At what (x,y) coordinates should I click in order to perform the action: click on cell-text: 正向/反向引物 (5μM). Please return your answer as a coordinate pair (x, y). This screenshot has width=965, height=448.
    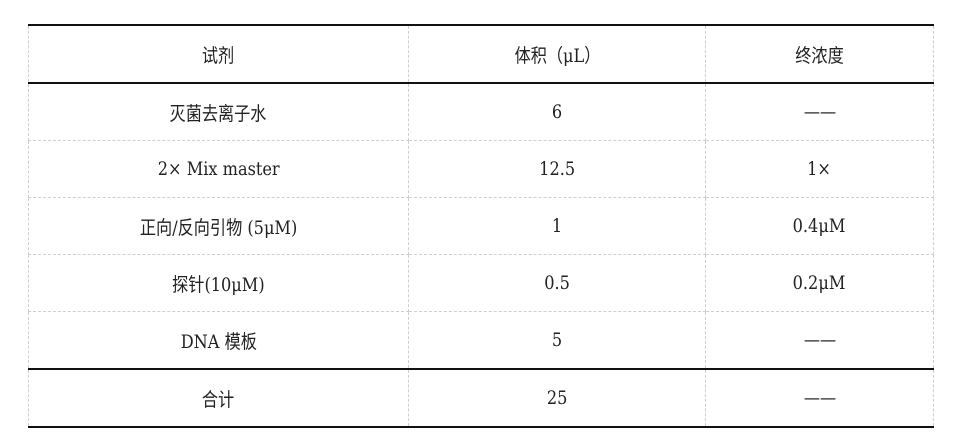
    Looking at the image, I should click on (218, 227).